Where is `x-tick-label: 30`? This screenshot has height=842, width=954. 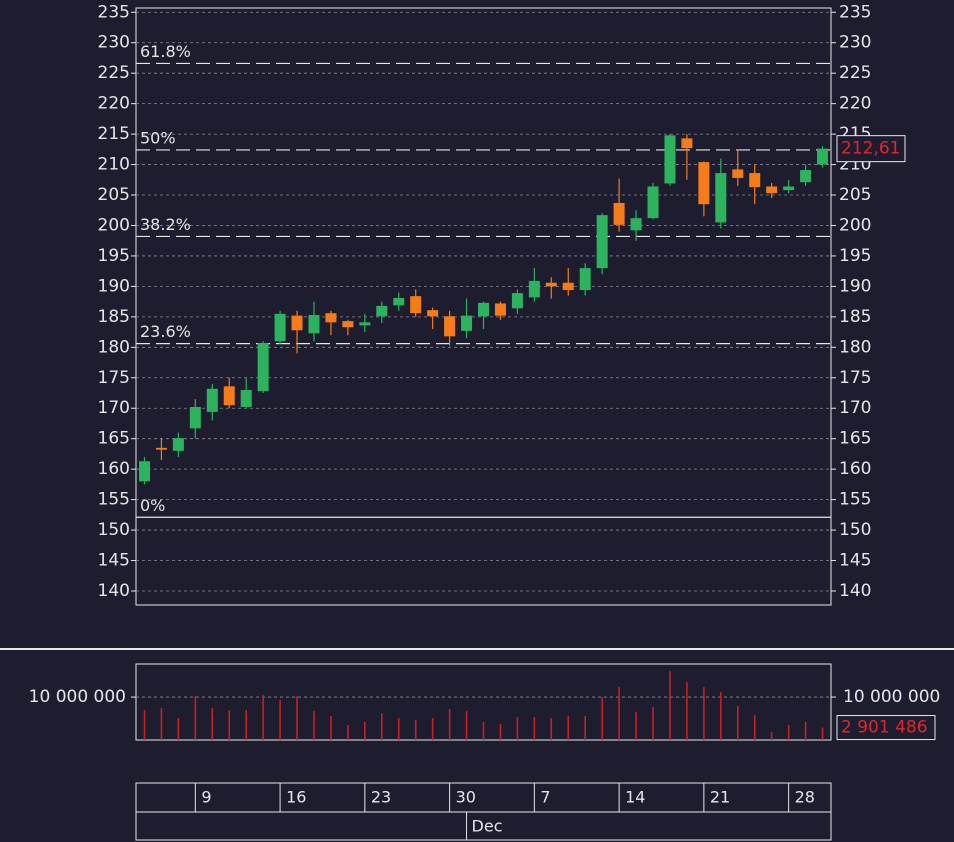 x-tick-label: 30 is located at coordinates (466, 797).